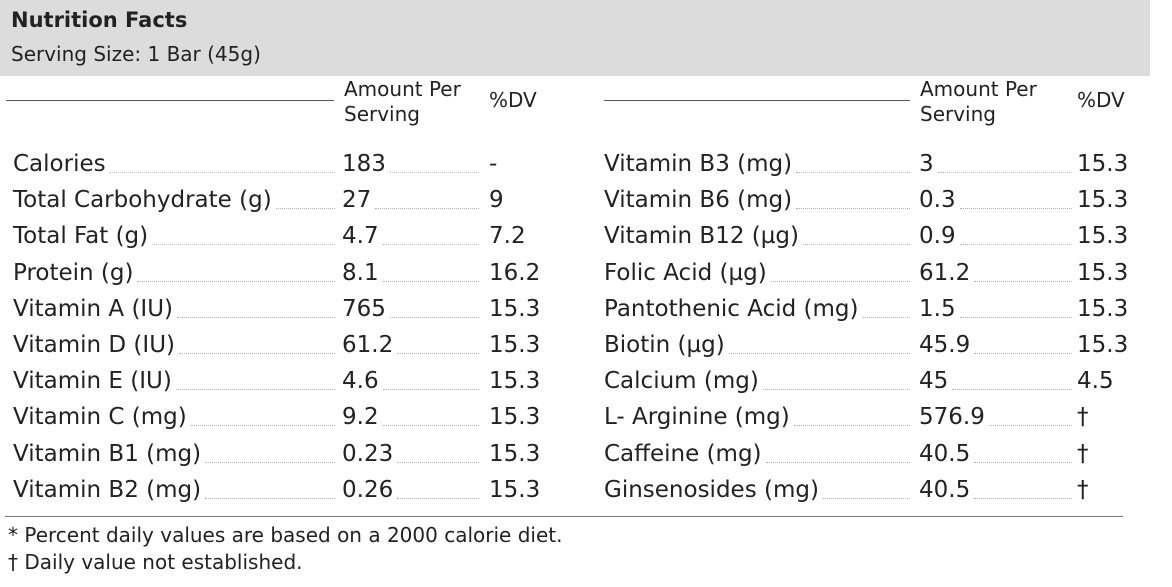 This screenshot has width=1172, height=587. I want to click on nutrient-name: Protein (g), so click(75, 272).